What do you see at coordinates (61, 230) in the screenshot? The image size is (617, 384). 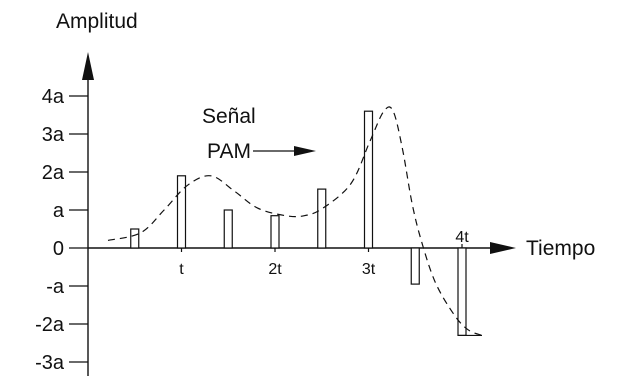 I see `y-ticks: 4a 3a 2a a 0 -a -2a -3a` at bounding box center [61, 230].